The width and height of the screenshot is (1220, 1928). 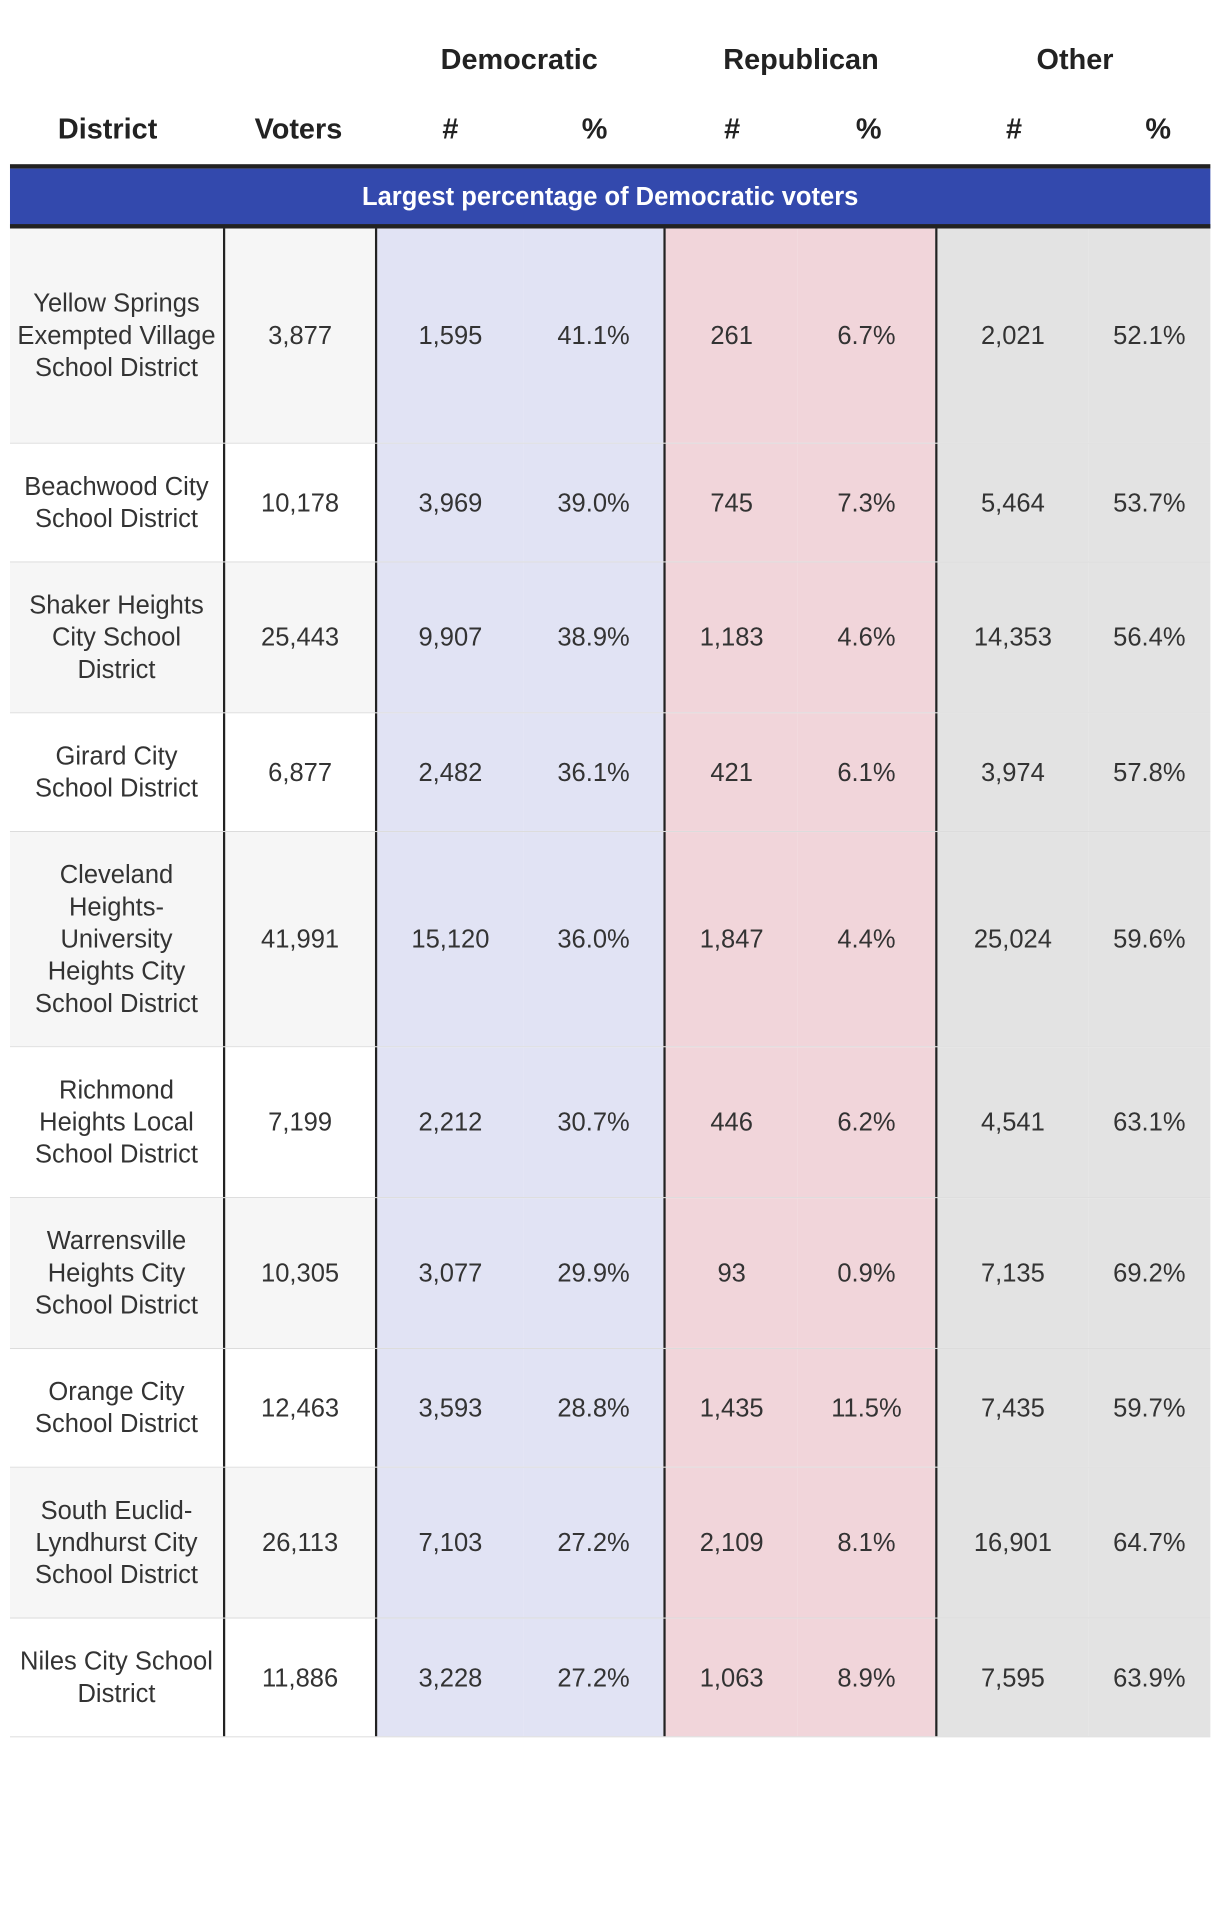 I want to click on dem-num-cell: 2,212, so click(x=449, y=1122).